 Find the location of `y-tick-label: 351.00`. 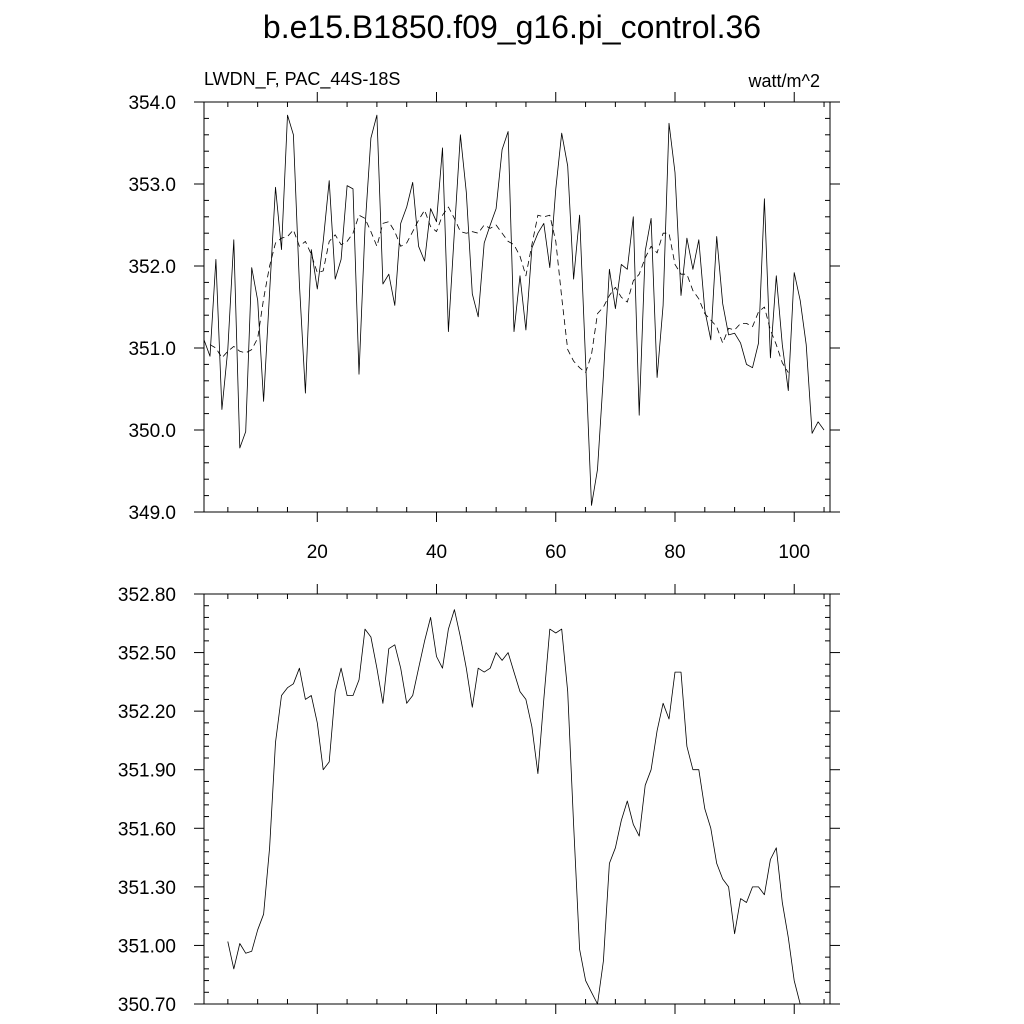

y-tick-label: 351.00 is located at coordinates (147, 946).